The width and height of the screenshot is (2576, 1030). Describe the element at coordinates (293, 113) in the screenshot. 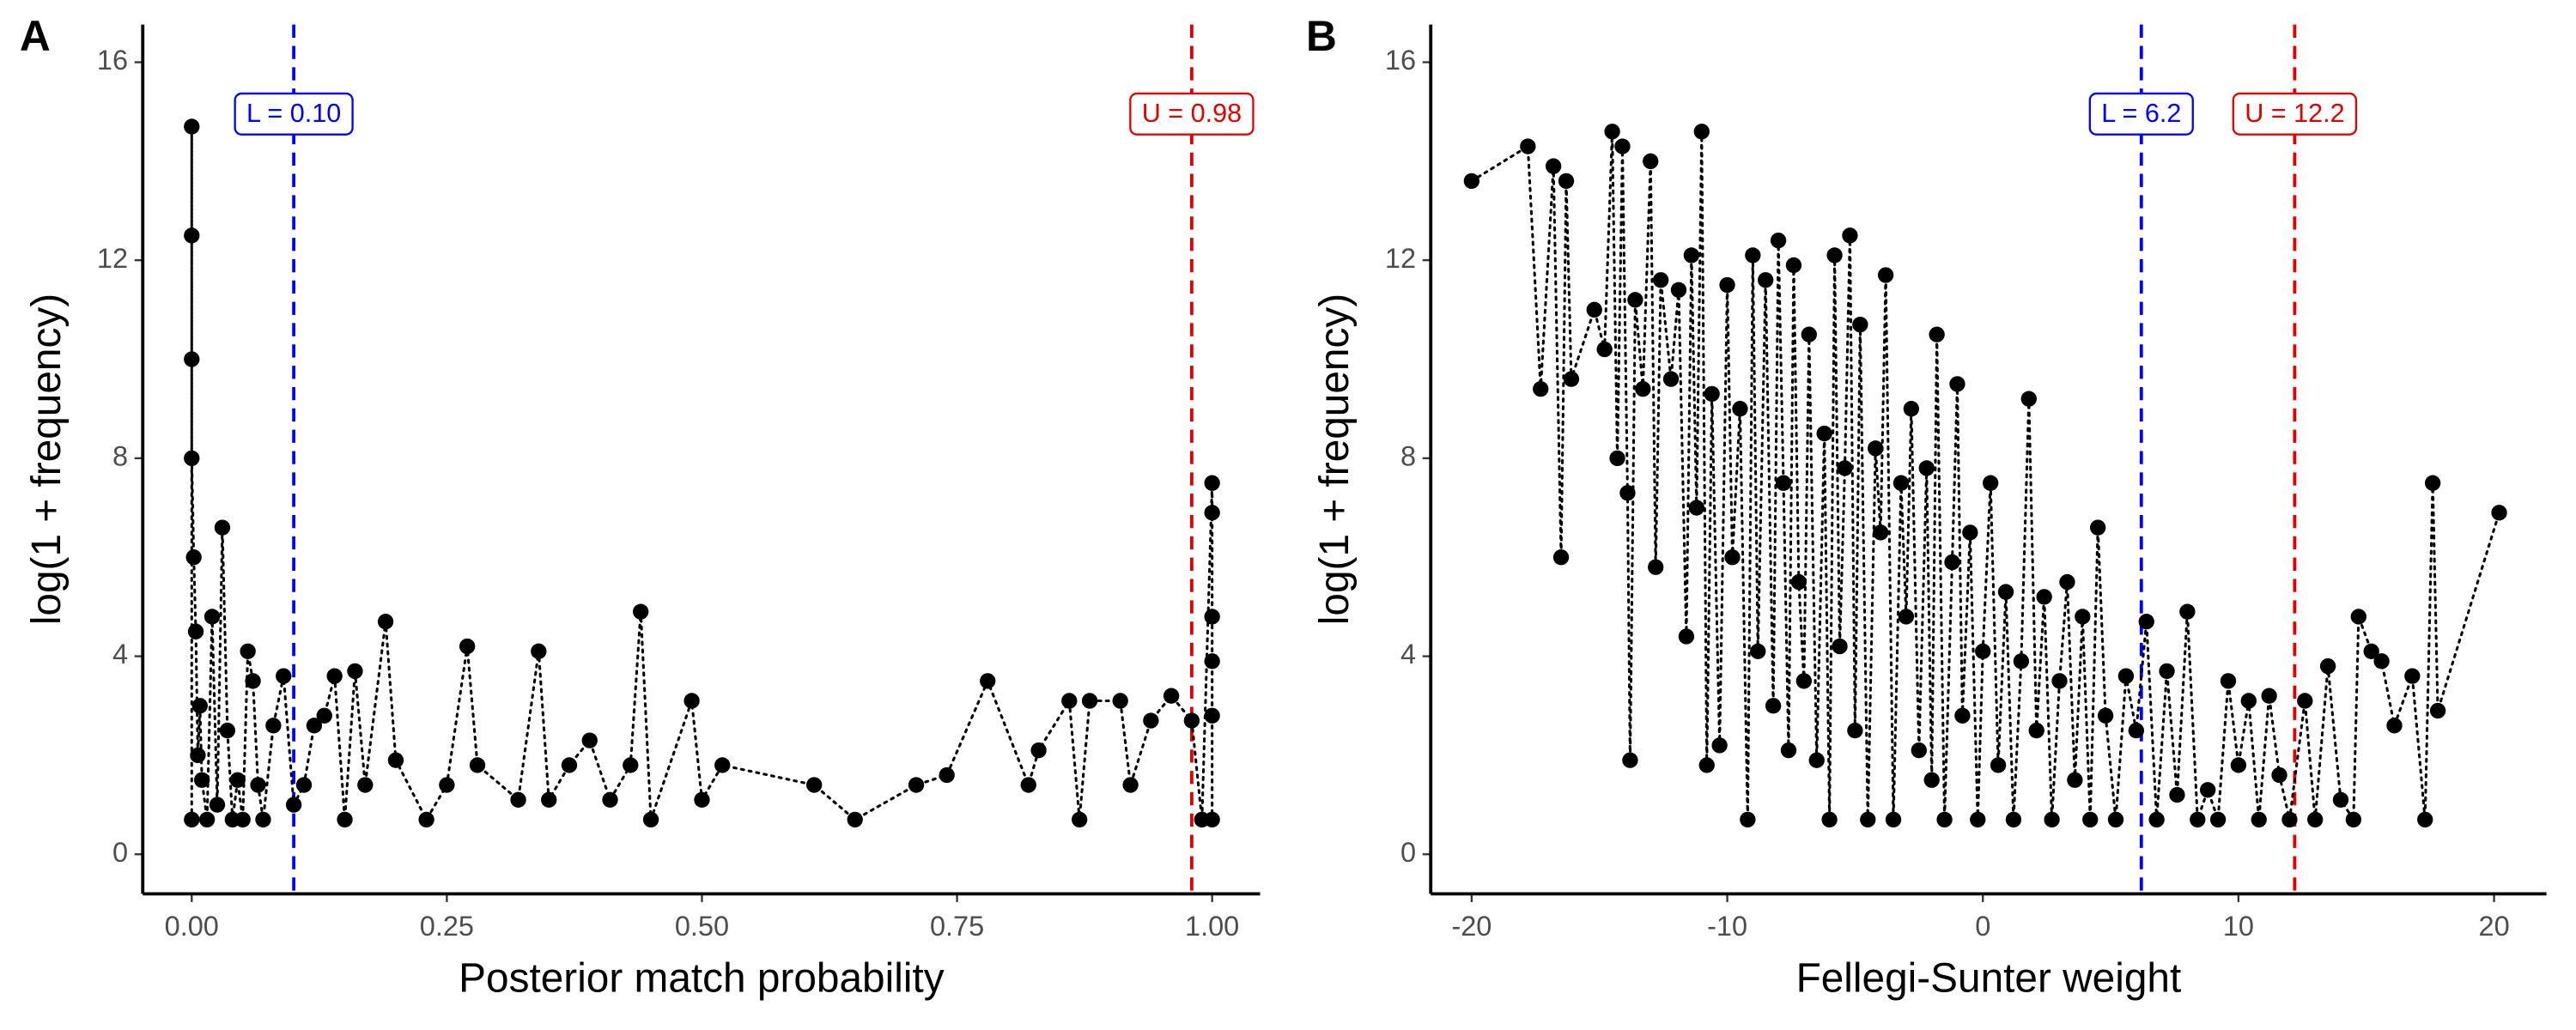

I see `threshold-label: L = 0.10` at that location.